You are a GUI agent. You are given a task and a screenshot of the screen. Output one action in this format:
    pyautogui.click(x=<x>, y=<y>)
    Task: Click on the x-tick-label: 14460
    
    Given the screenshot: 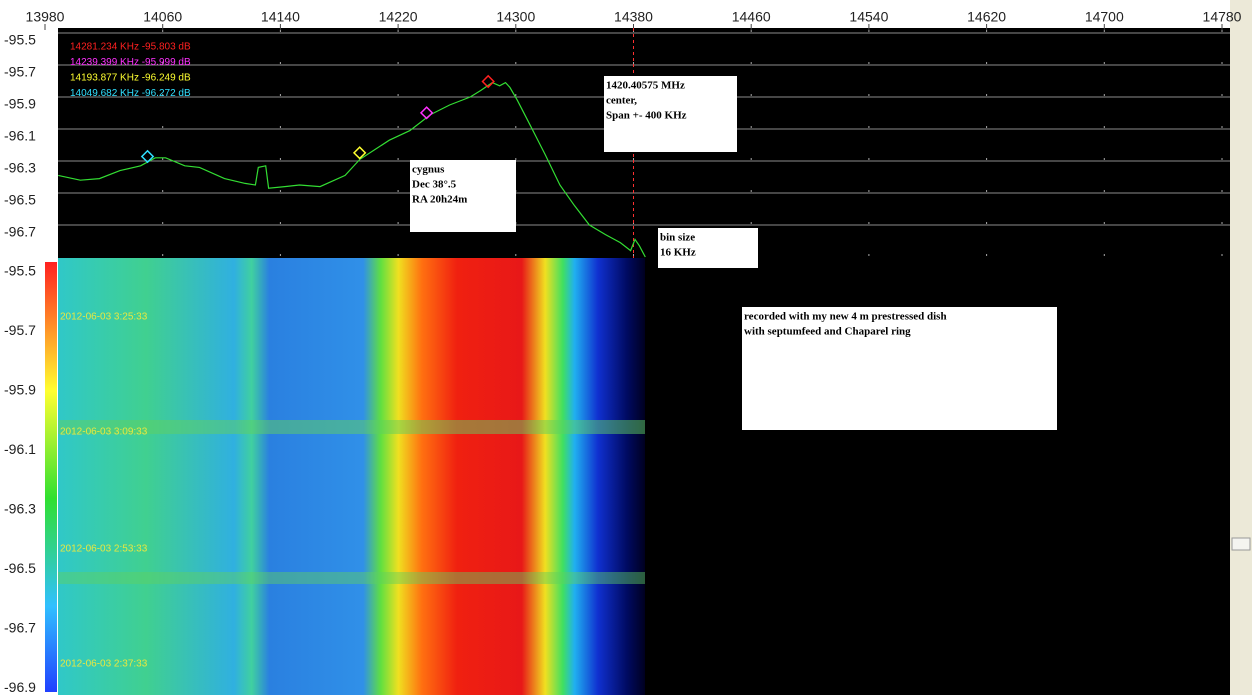 What is the action you would take?
    pyautogui.click(x=751, y=17)
    